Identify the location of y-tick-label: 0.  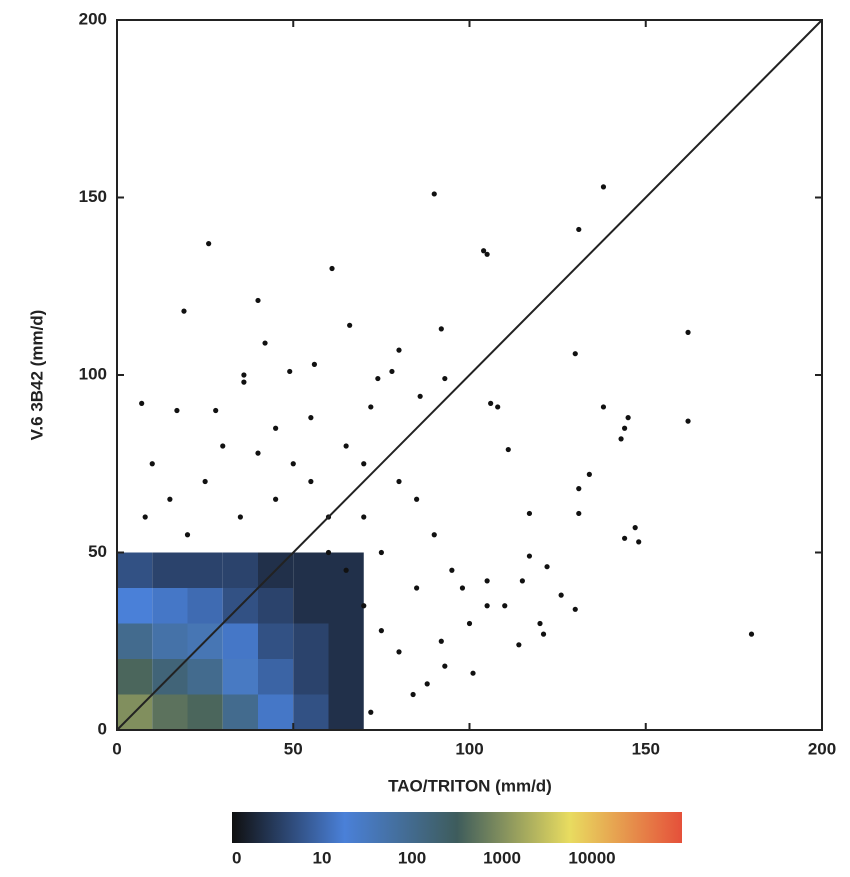
(102, 728).